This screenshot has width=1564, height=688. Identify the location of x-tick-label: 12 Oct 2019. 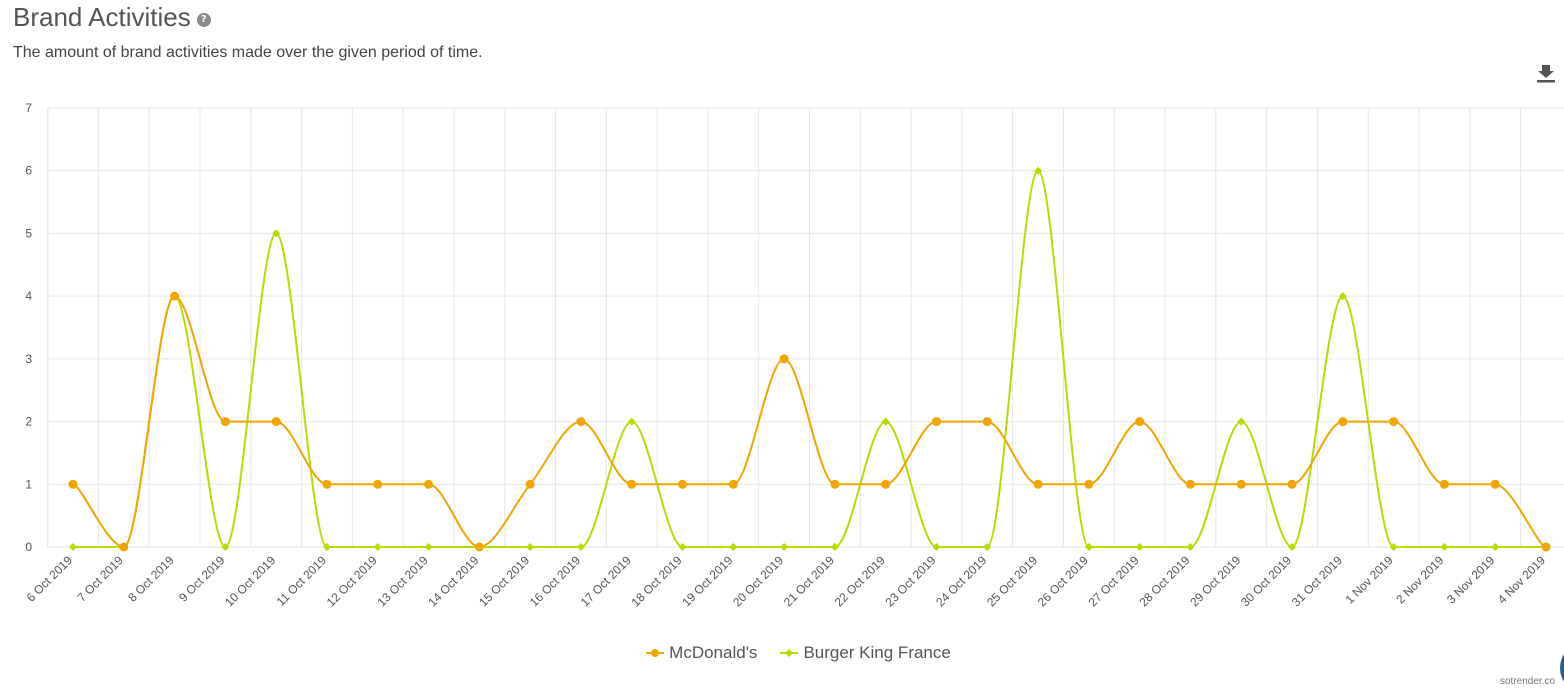
(352, 581).